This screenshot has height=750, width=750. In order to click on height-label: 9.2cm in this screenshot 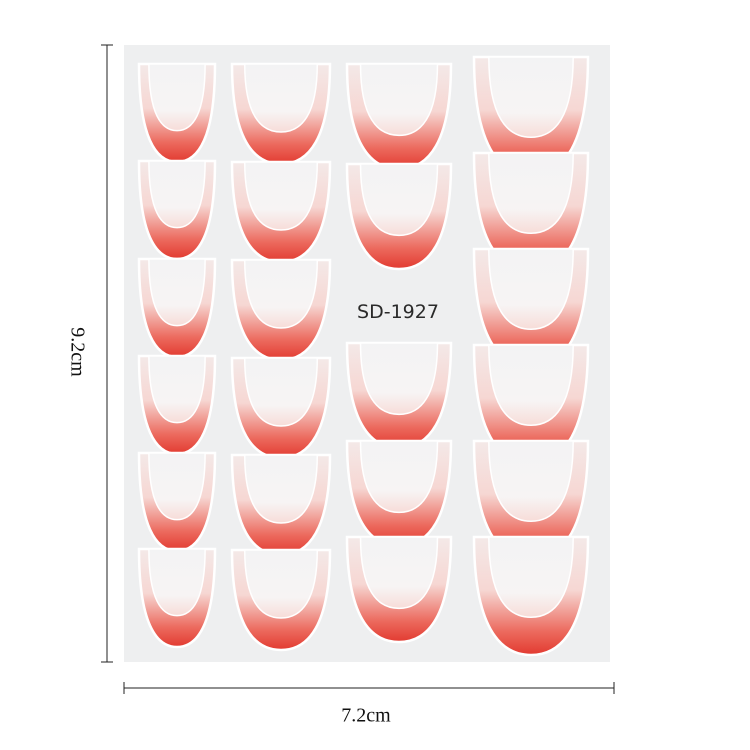, I will do `click(77, 352)`.